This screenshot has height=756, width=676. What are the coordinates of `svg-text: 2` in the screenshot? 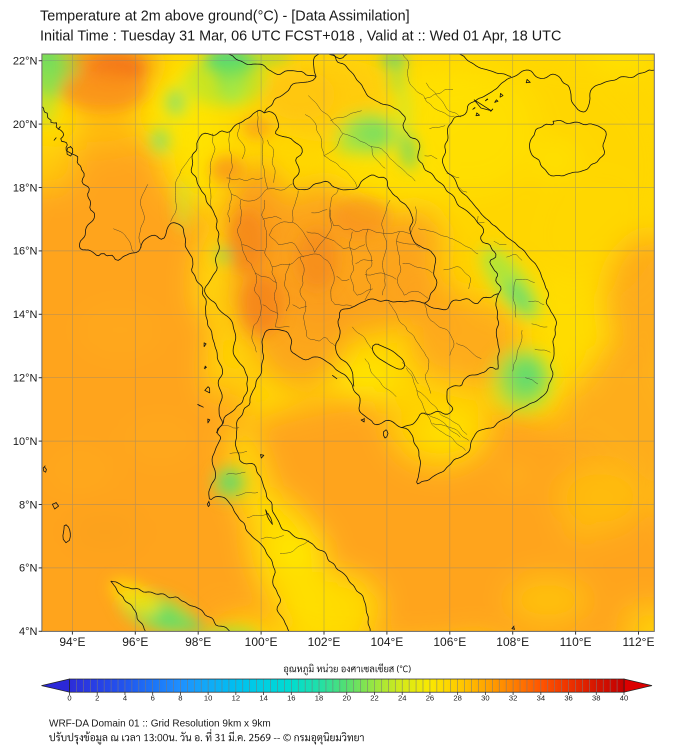 It's located at (97, 698).